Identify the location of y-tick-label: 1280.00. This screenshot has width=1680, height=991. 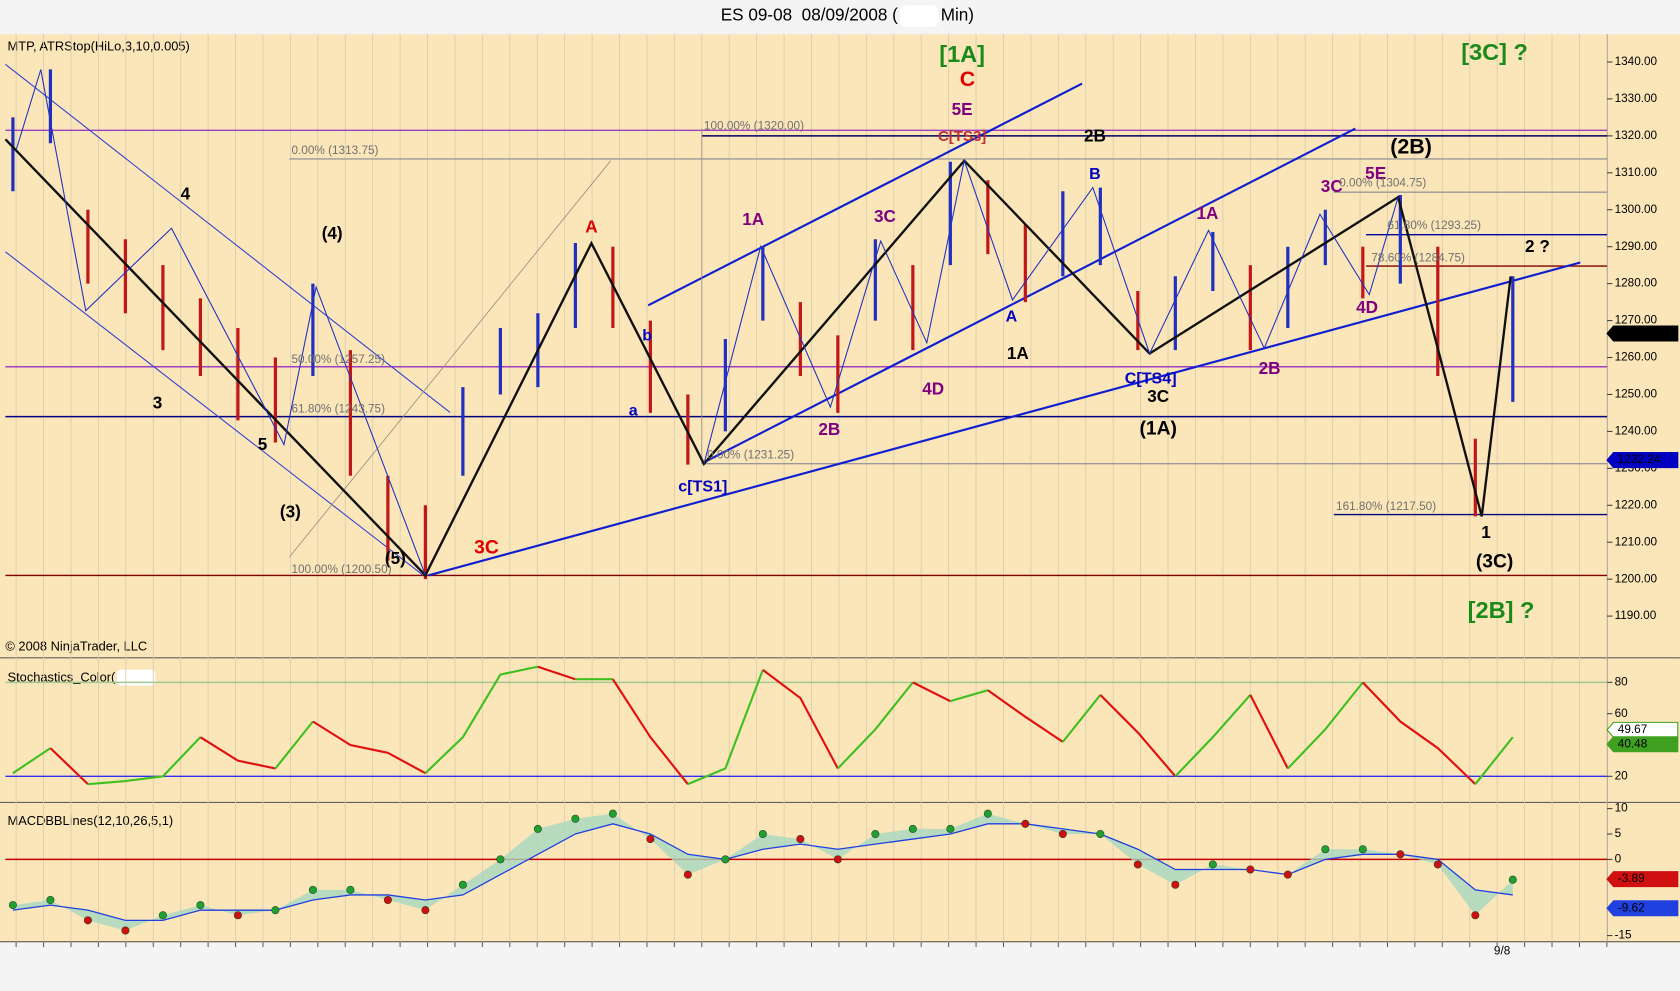
(1636, 283).